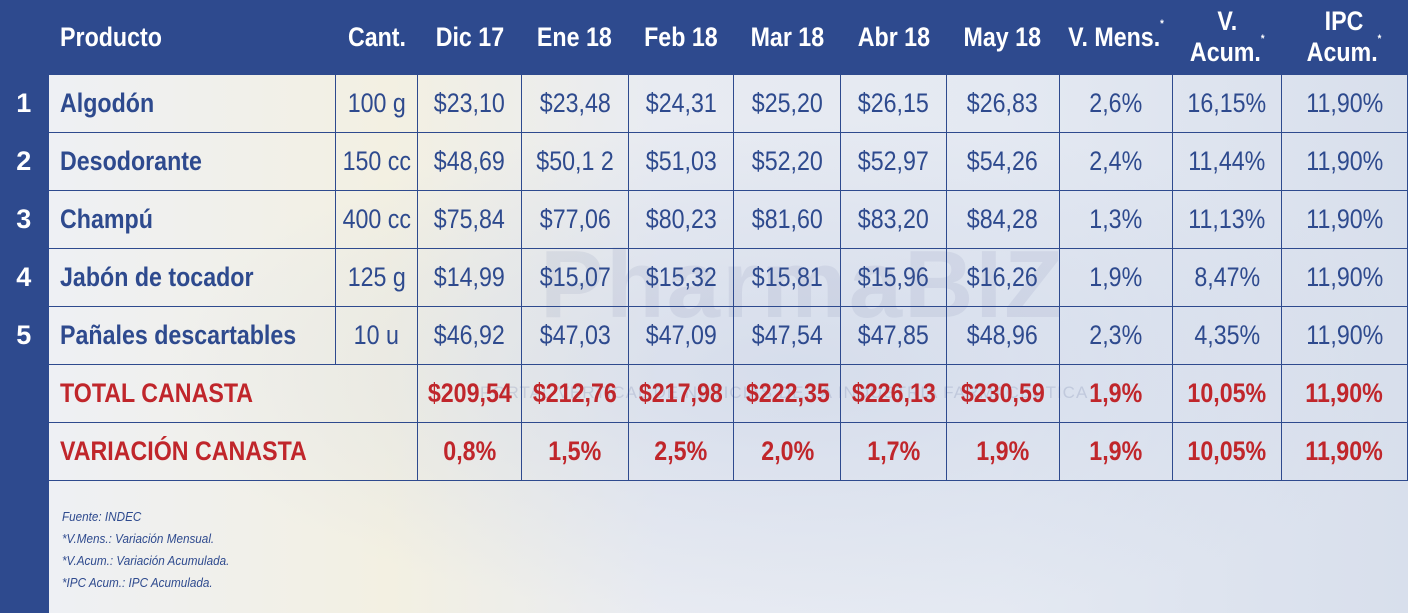 The height and width of the screenshot is (613, 1408). What do you see at coordinates (1003, 451) in the screenshot?
I see `variacion-value: 1,9%` at bounding box center [1003, 451].